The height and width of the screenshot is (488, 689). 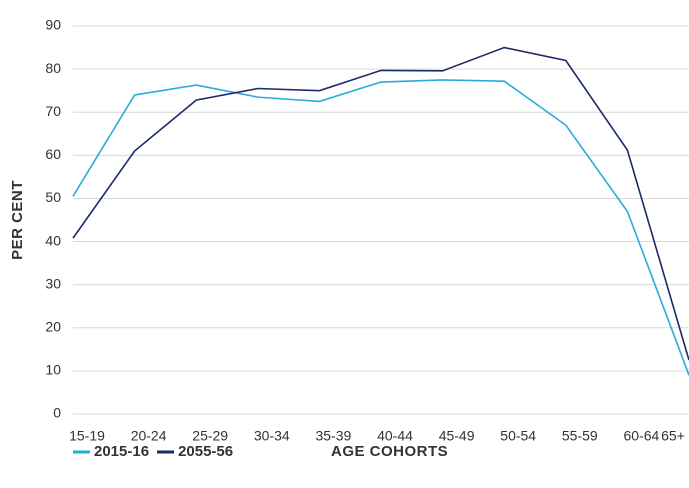 I want to click on y-tick-label: 20, so click(x=53, y=326).